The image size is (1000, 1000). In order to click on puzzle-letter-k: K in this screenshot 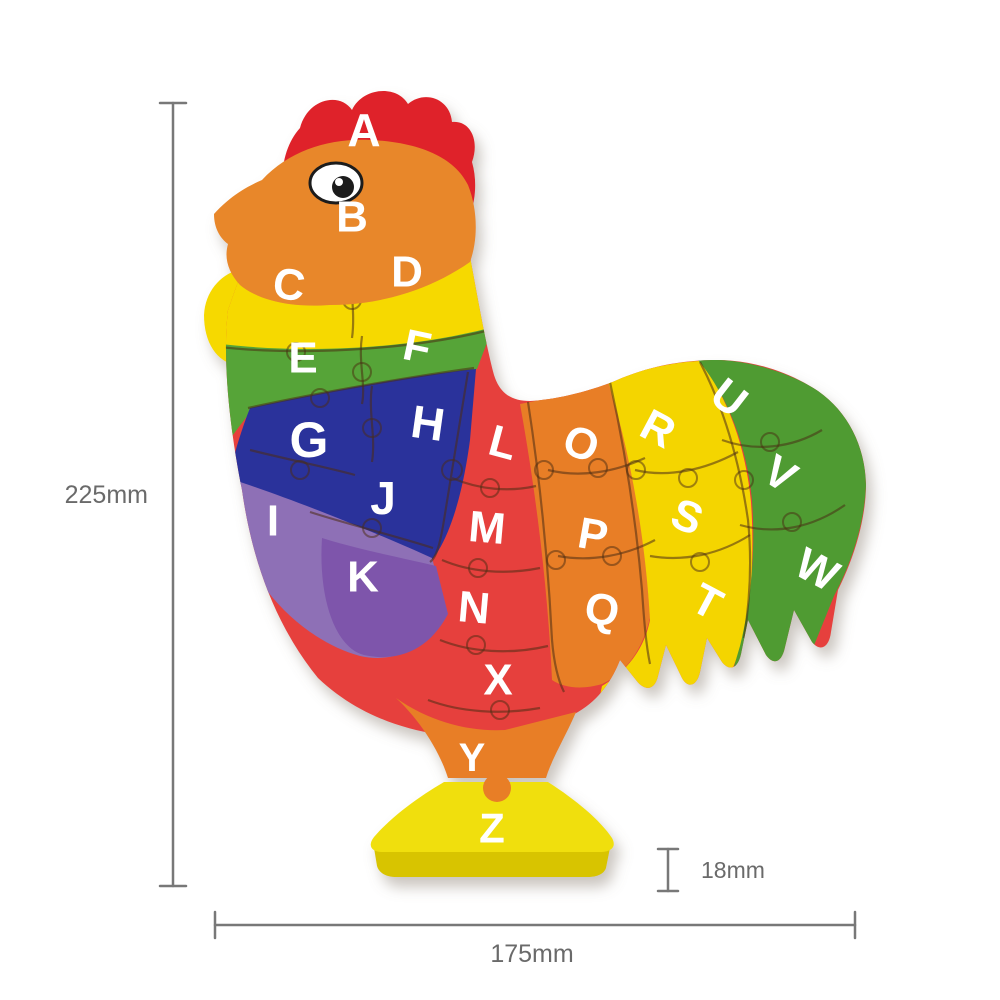, I will do `click(363, 577)`.